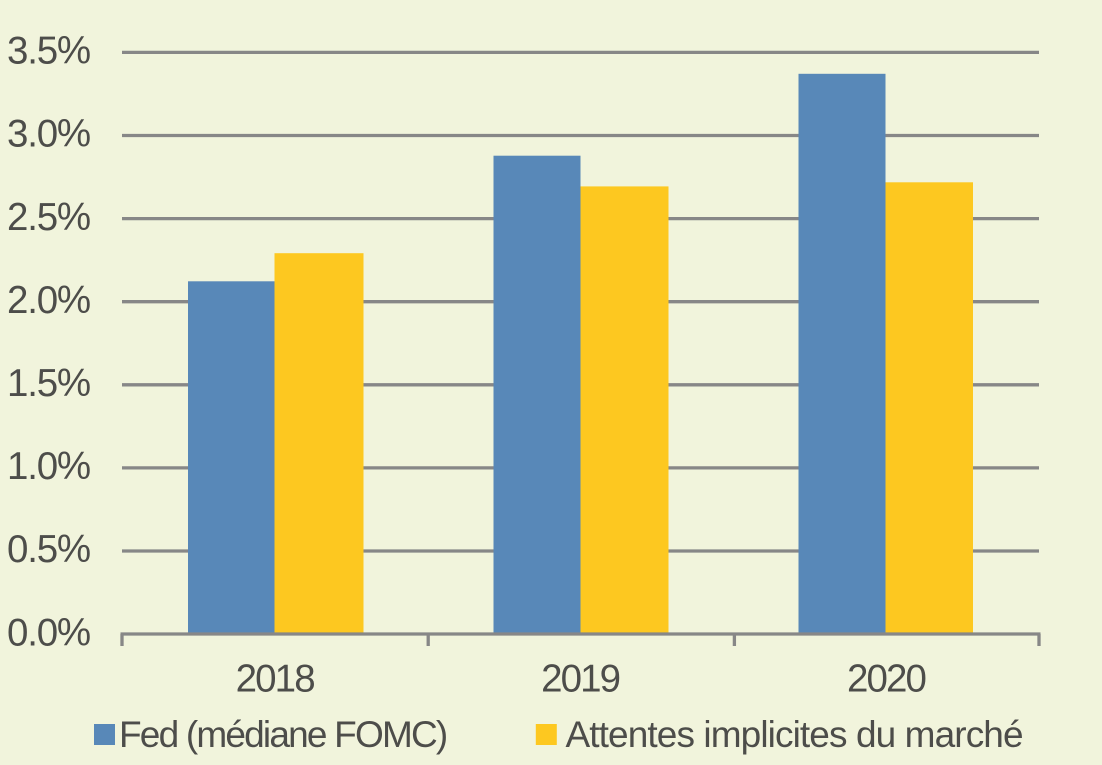 The height and width of the screenshot is (765, 1102). What do you see at coordinates (794, 734) in the screenshot?
I see `svg-text: Attentes implicites du marché` at bounding box center [794, 734].